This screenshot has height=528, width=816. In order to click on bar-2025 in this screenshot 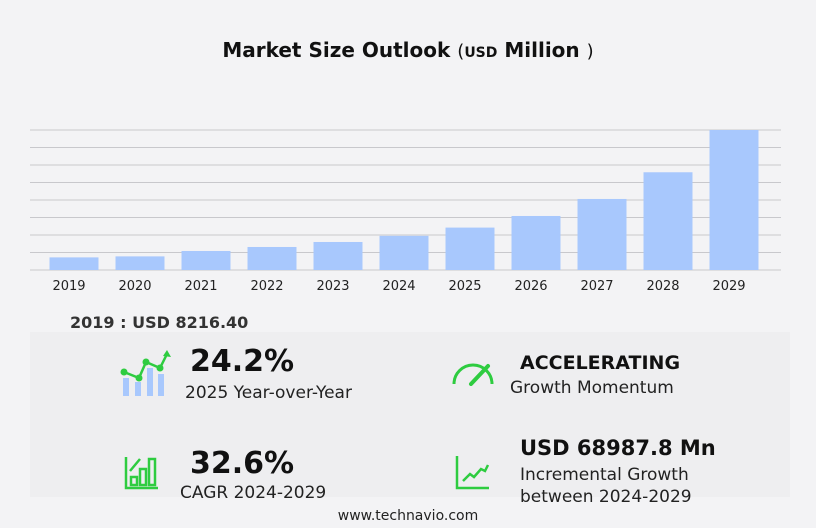, I will do `click(470, 248)`.